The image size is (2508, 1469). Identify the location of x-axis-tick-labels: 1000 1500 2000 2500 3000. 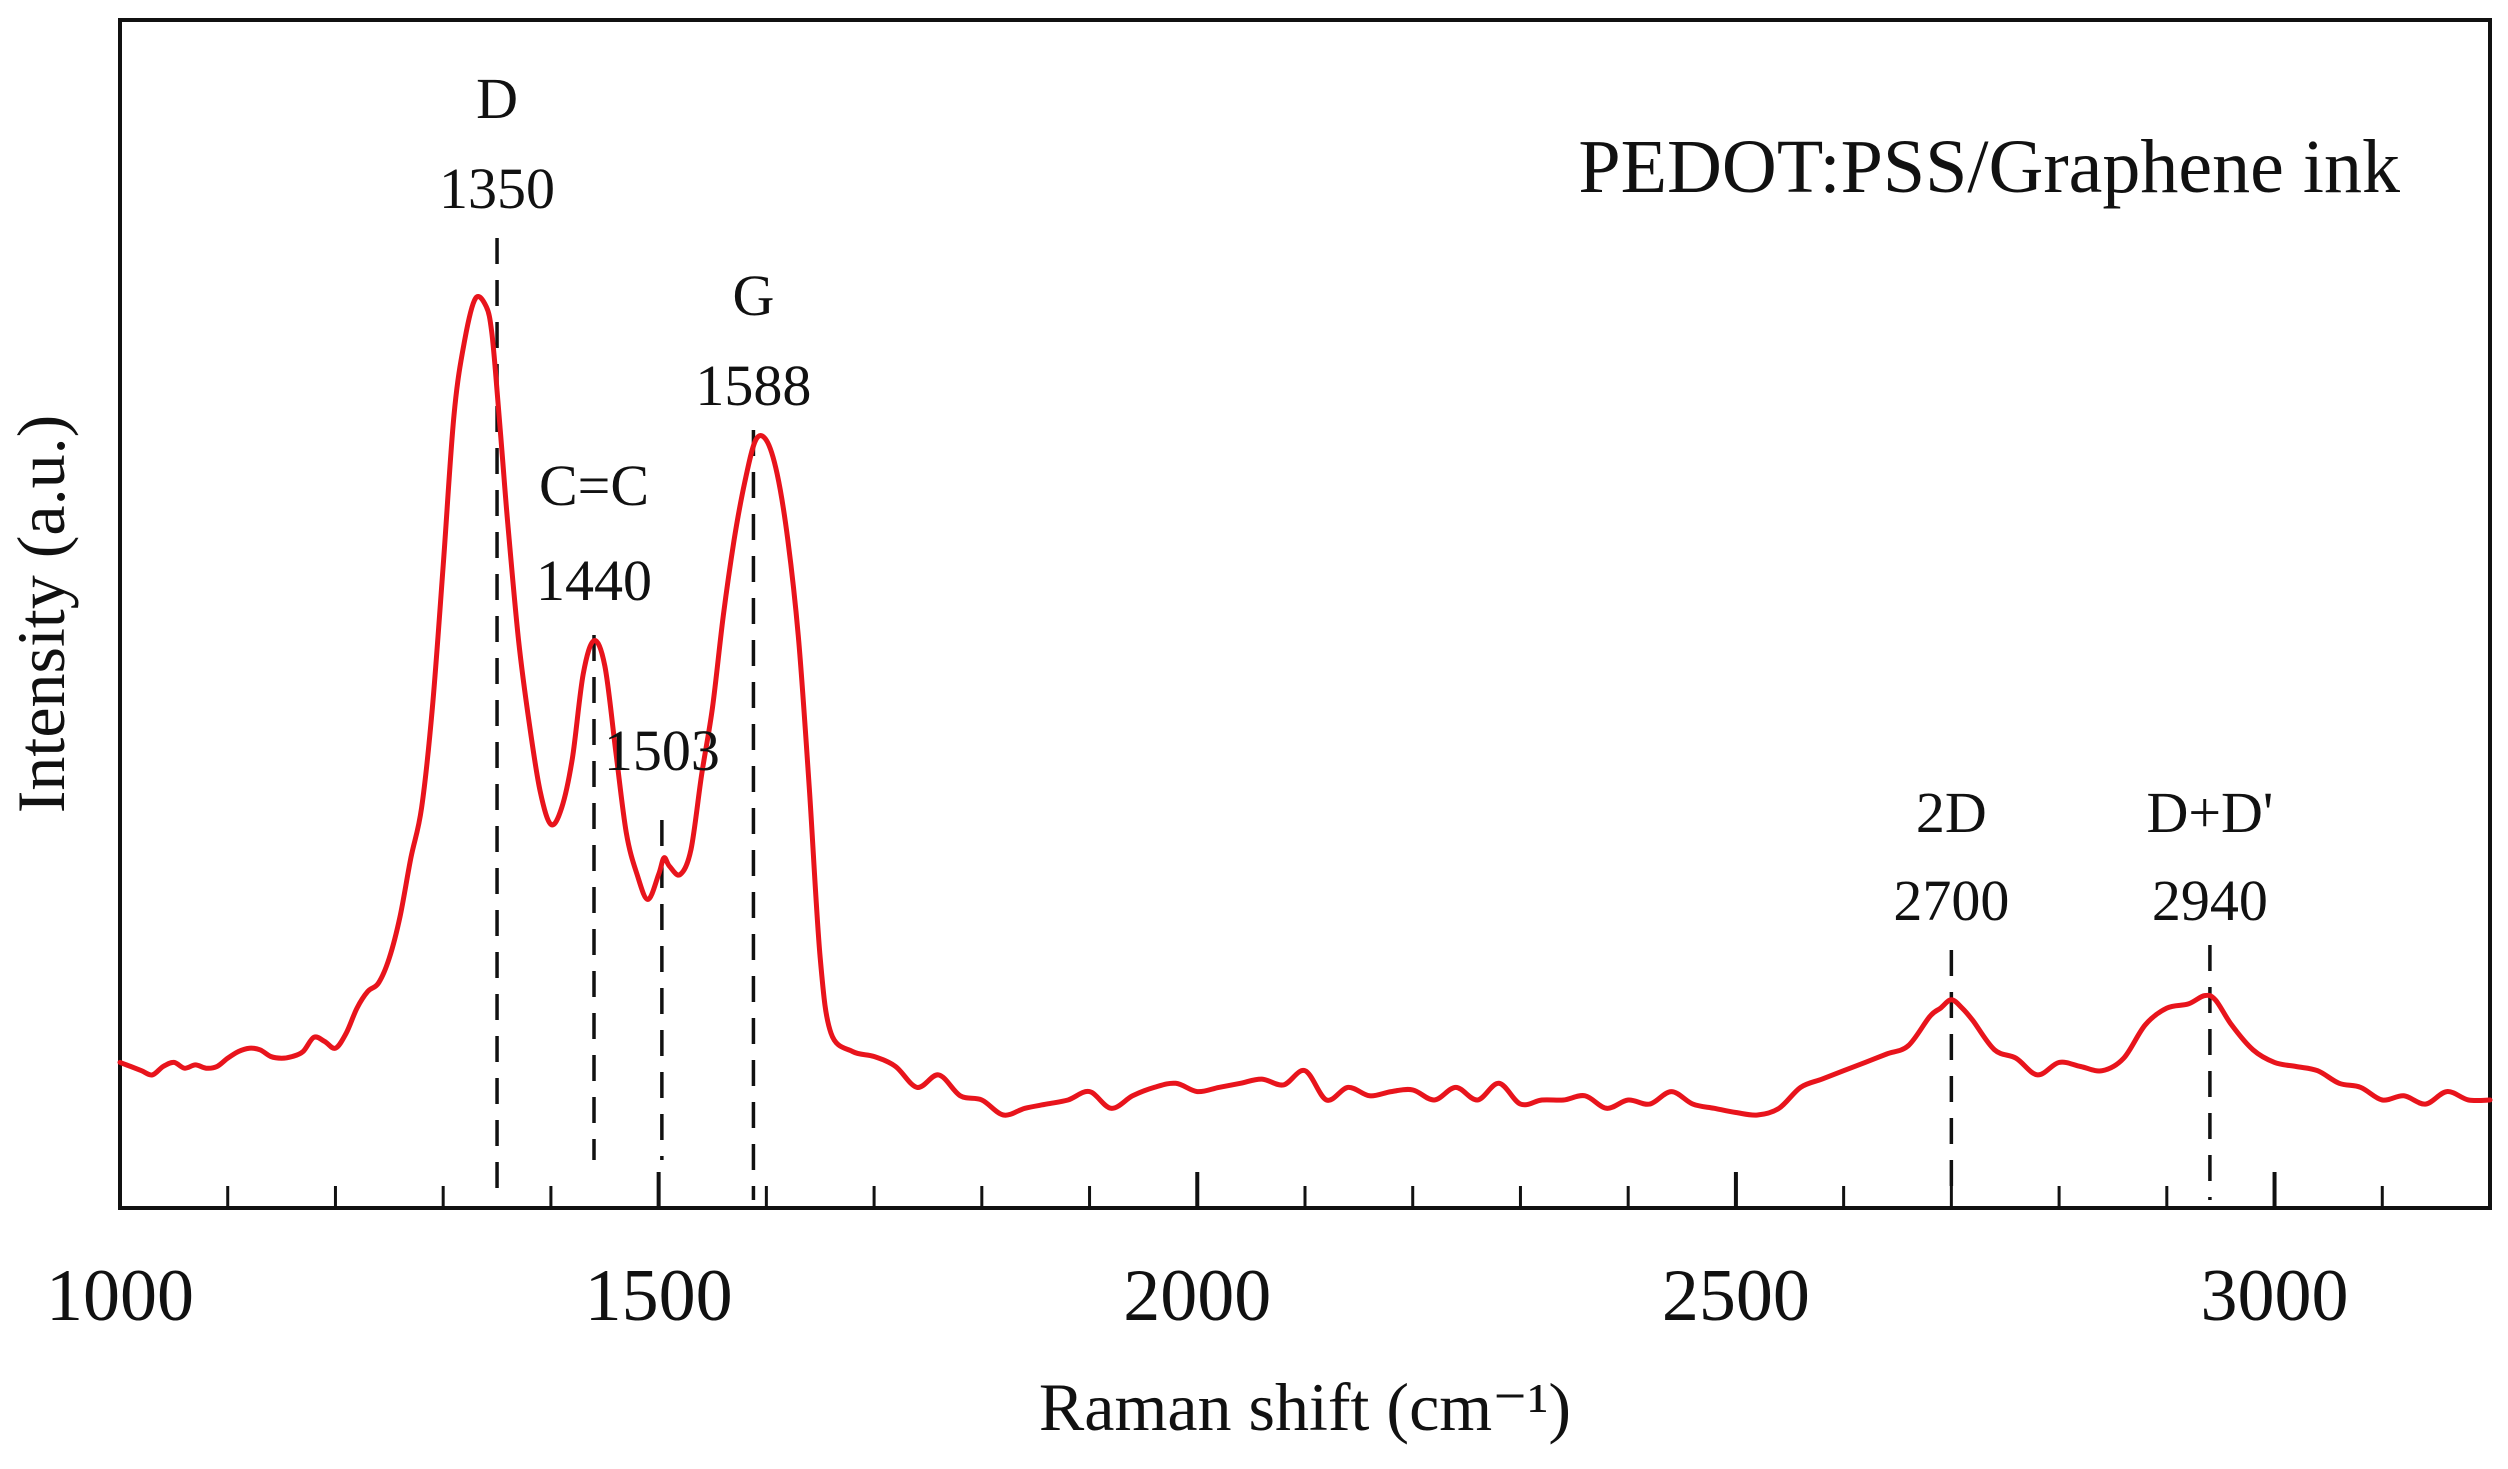
(1197, 1296).